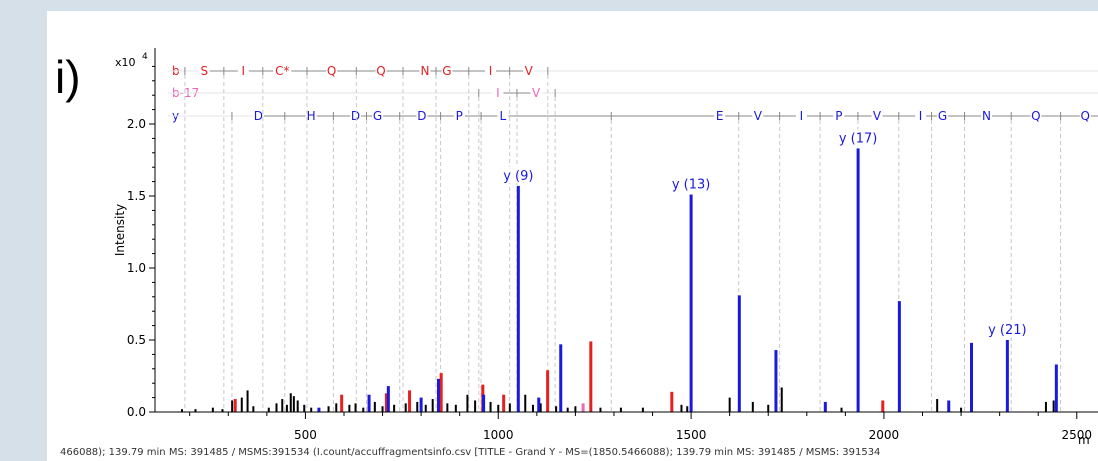  Describe the element at coordinates (446, 71) in the screenshot. I see `residue-label: G` at that location.